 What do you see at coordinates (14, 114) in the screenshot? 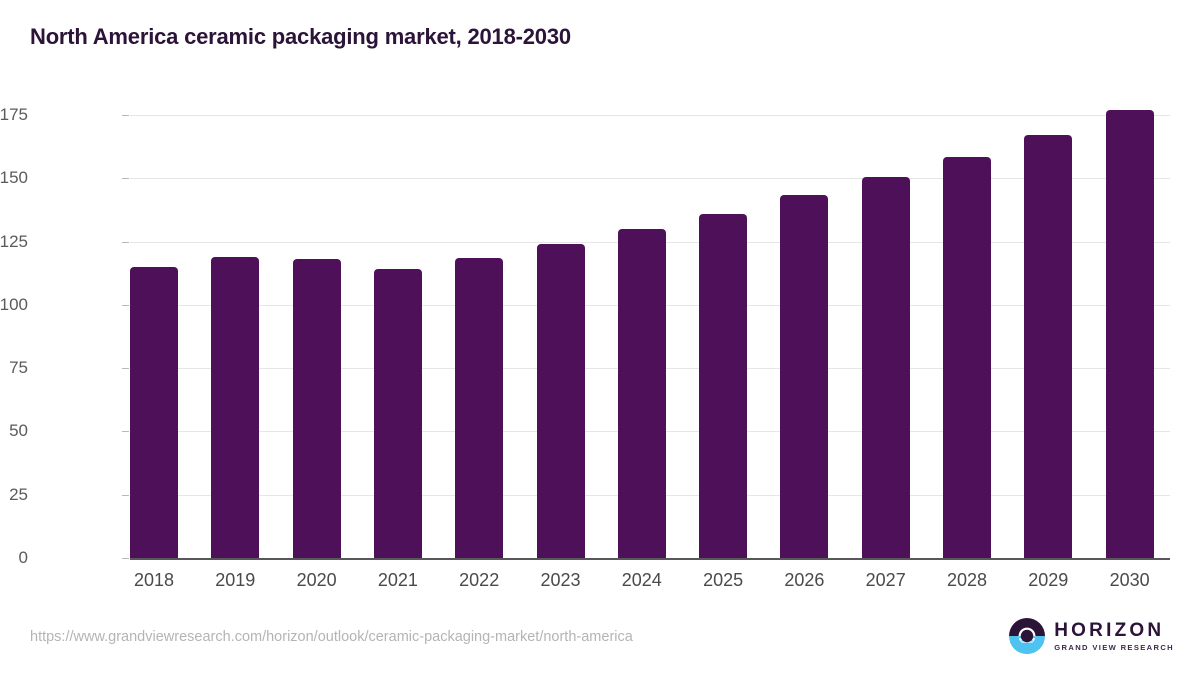
I see `y-tick-label: 175` at bounding box center [14, 114].